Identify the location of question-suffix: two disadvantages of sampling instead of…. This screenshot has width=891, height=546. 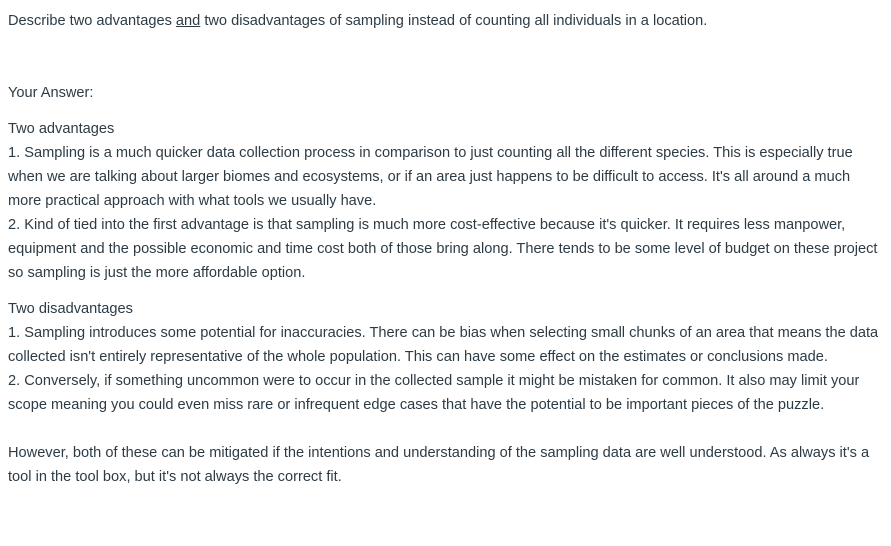
(454, 21).